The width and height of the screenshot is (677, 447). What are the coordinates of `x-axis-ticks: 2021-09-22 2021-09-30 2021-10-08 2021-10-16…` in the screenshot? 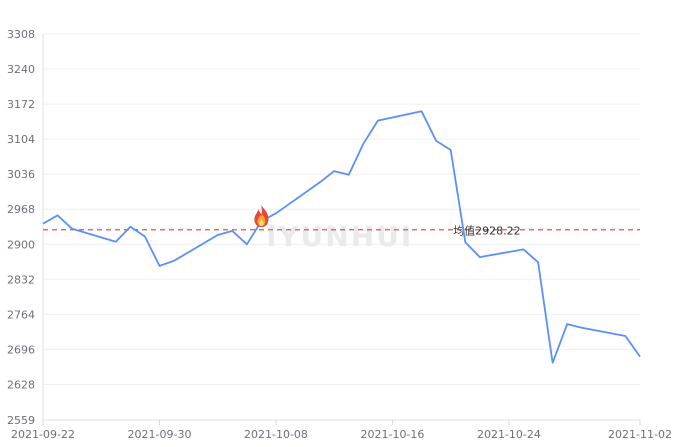 It's located at (341, 430).